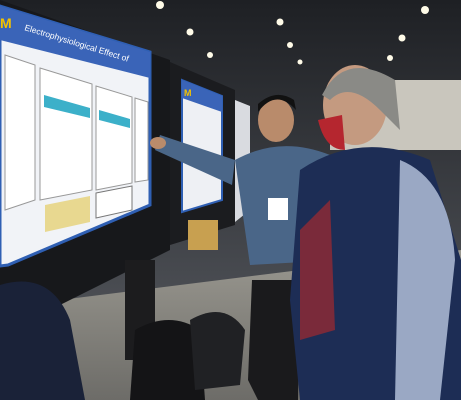  Describe the element at coordinates (187, 356) in the screenshot. I see `backpacks` at that location.